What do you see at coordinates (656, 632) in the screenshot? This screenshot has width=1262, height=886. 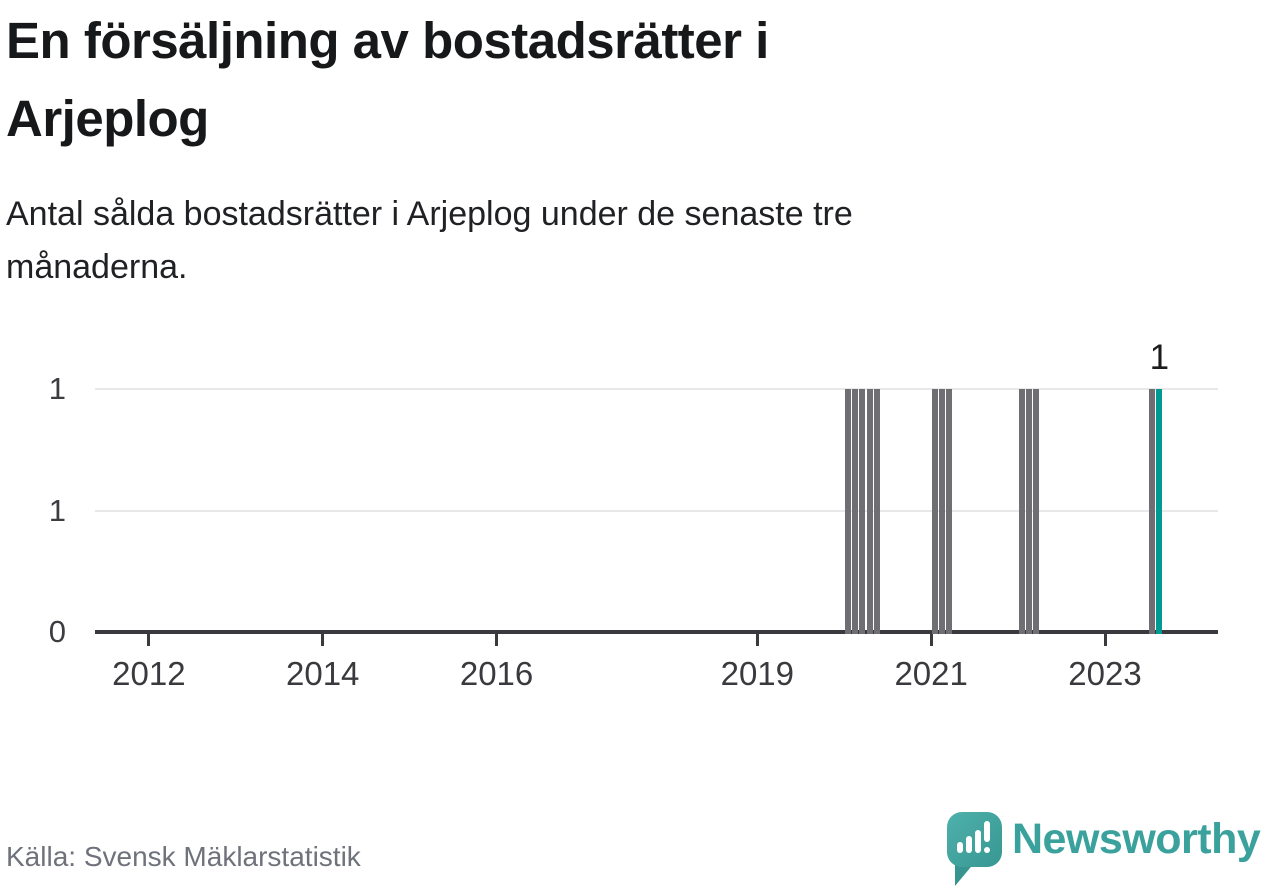 I see `x-axis-line` at bounding box center [656, 632].